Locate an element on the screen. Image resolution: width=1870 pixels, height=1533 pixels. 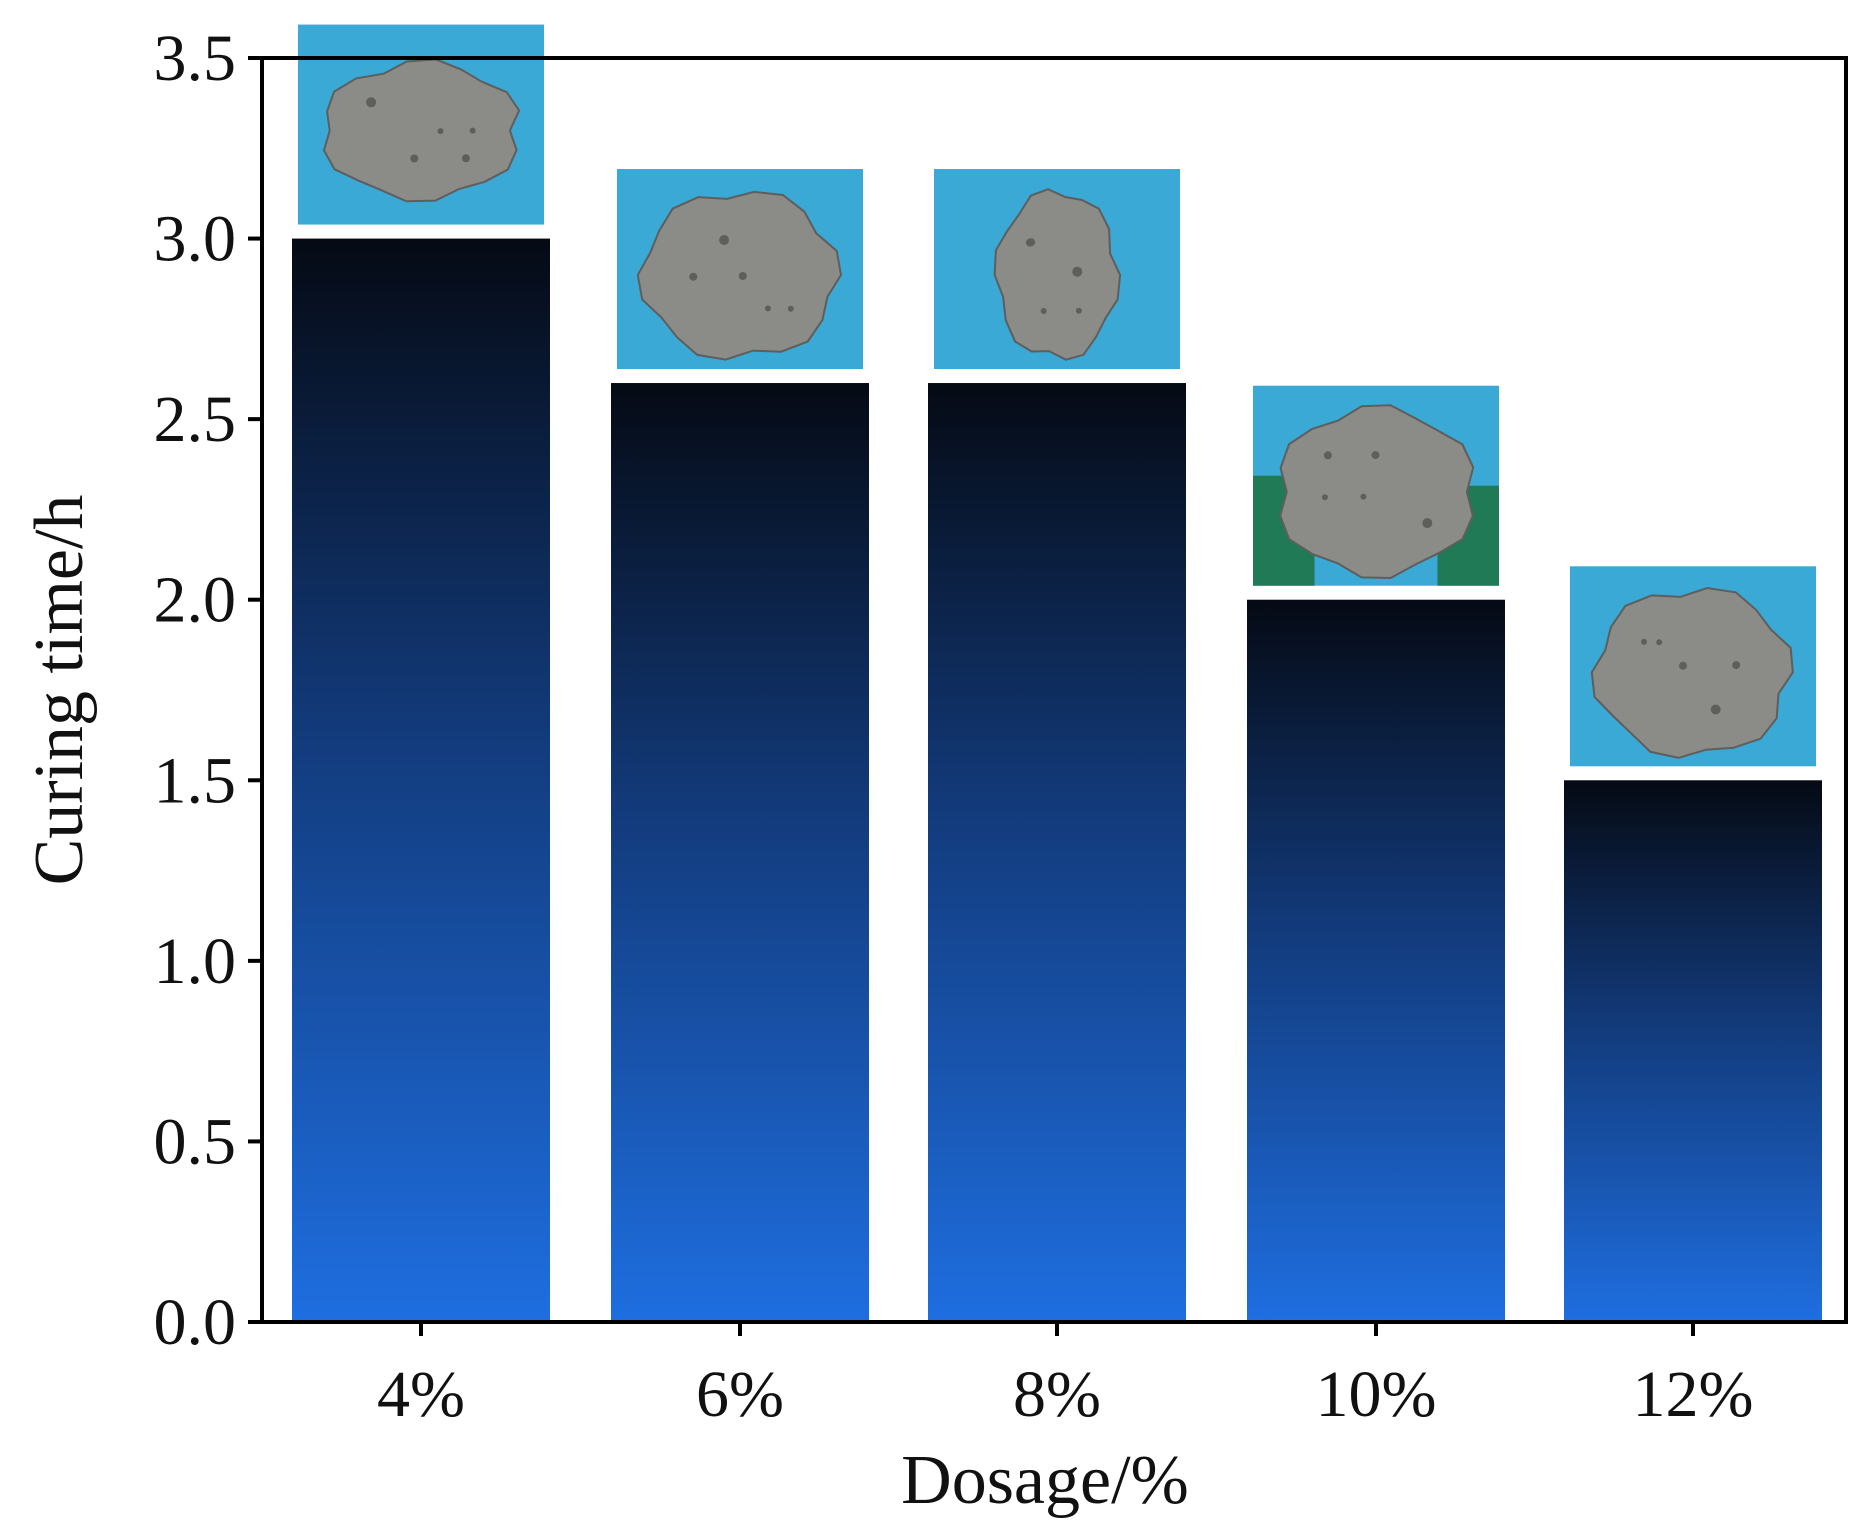
y-axis: 0.0 0.5 1.0 1.5 2.0 2.5 3.0 3.5 is located at coordinates (208, 690).